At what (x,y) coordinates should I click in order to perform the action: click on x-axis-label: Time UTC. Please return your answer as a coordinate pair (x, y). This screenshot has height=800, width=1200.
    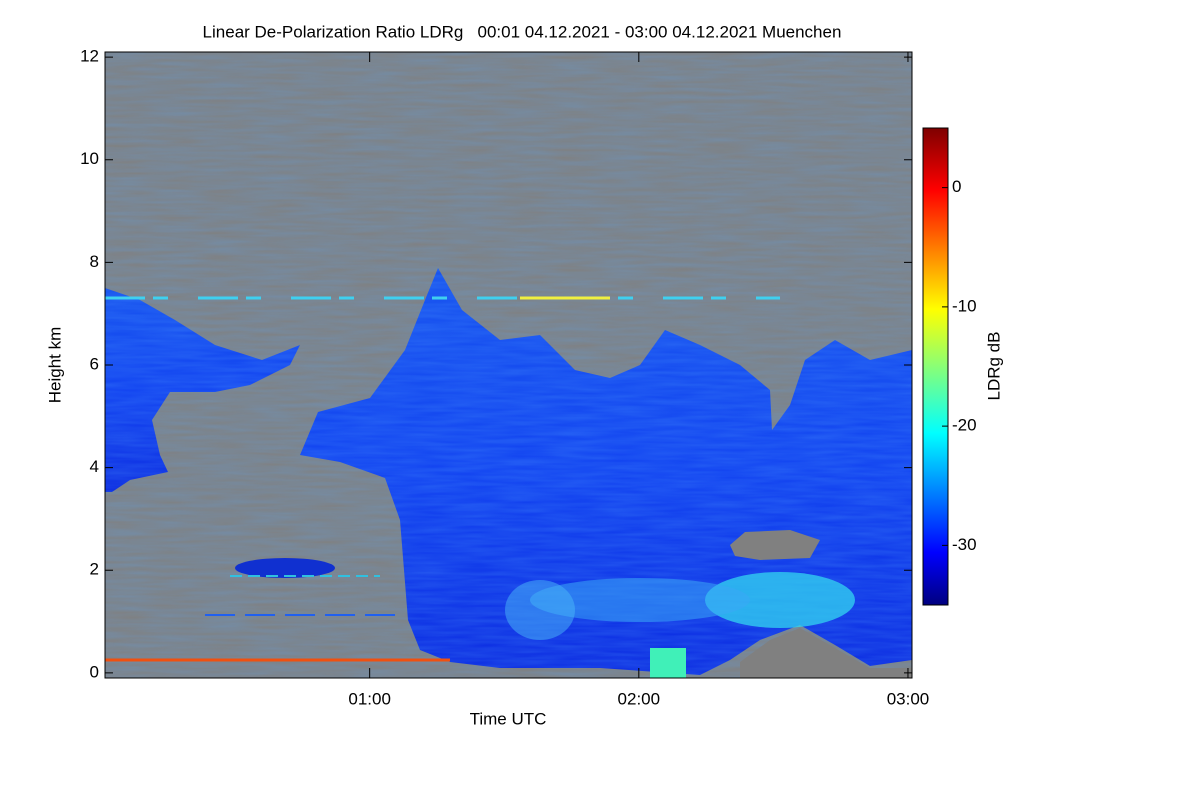
    Looking at the image, I should click on (508, 718).